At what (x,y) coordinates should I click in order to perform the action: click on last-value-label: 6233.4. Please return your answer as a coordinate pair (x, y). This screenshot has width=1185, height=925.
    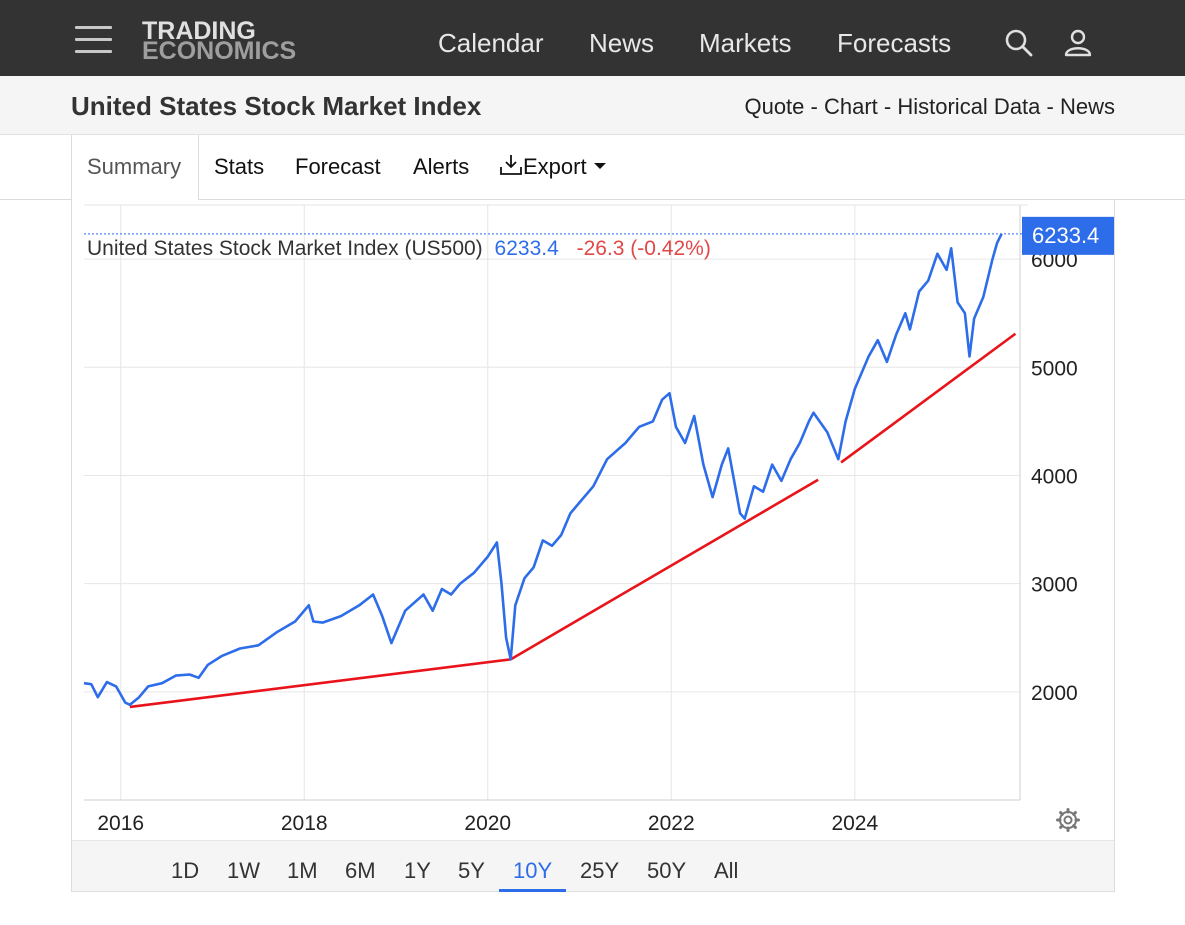
    Looking at the image, I should click on (1065, 235).